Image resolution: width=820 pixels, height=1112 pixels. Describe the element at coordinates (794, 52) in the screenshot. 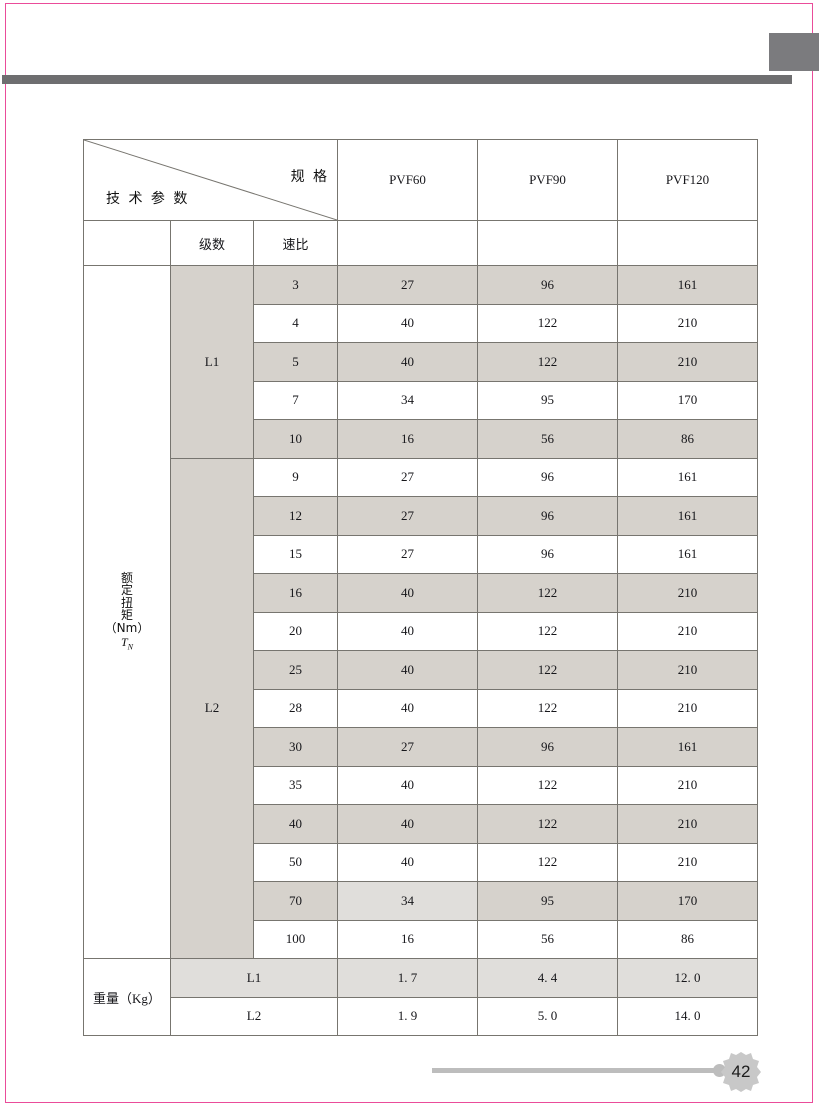

I see `header-decoration-block` at that location.